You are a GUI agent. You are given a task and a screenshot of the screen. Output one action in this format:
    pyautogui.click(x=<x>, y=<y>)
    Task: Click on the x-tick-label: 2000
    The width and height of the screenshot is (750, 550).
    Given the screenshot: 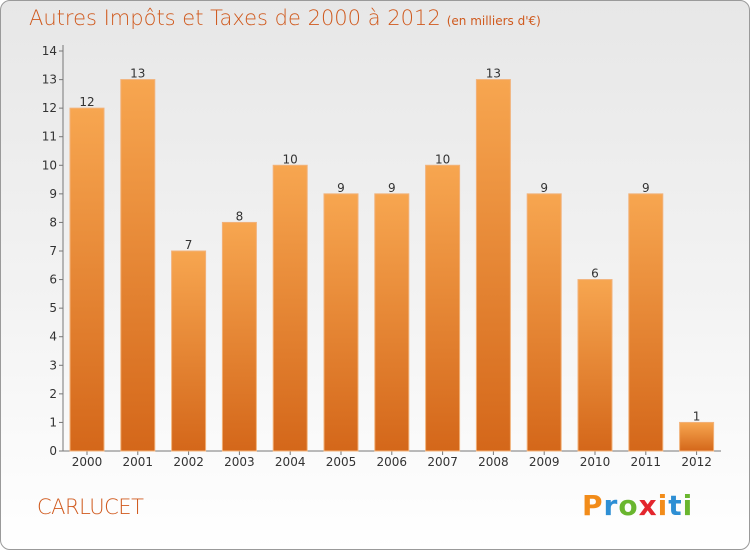 What is the action you would take?
    pyautogui.click(x=87, y=462)
    